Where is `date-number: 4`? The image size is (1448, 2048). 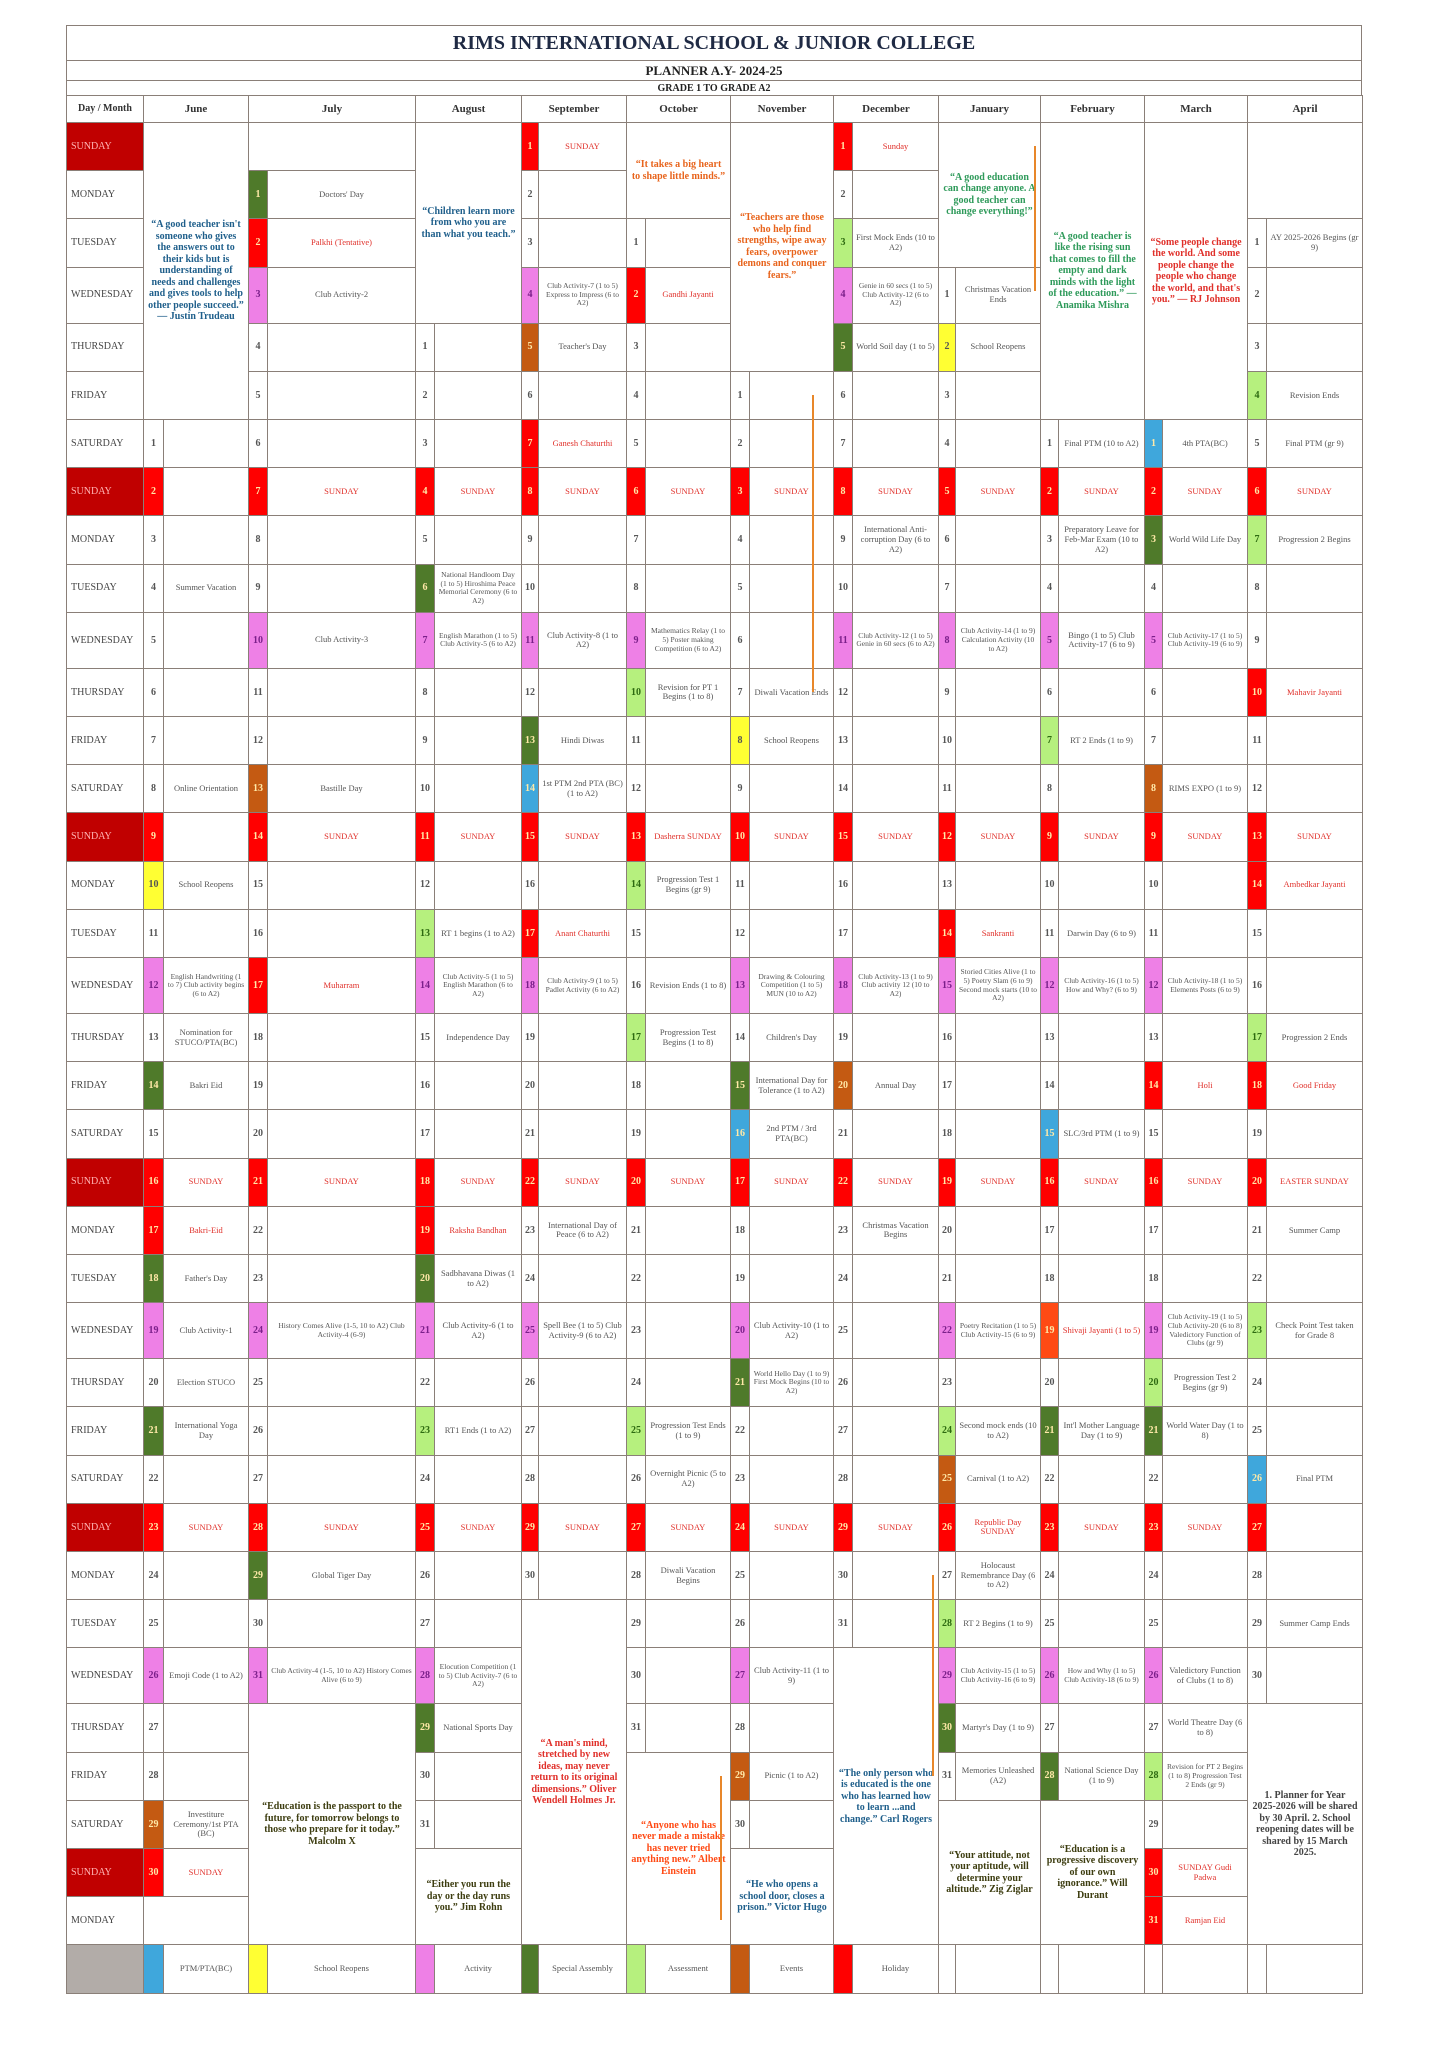
date-number: 4 is located at coordinates (843, 295).